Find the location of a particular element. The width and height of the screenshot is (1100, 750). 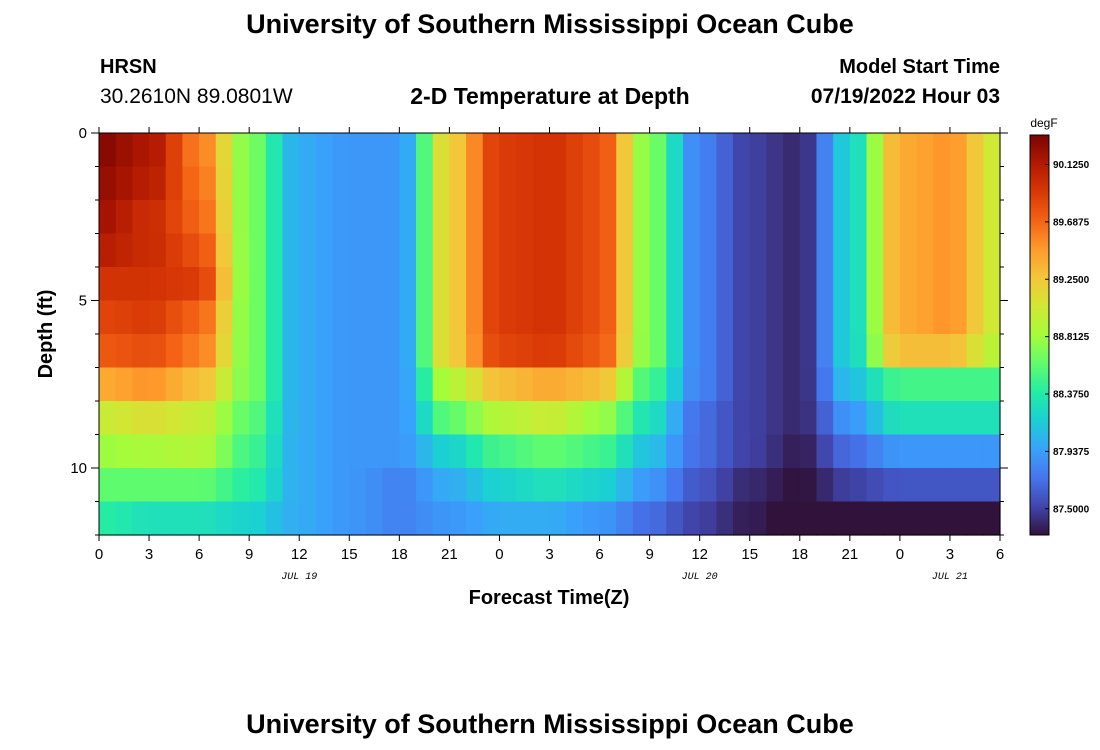

y-tick-label: 5 is located at coordinates (83, 301).